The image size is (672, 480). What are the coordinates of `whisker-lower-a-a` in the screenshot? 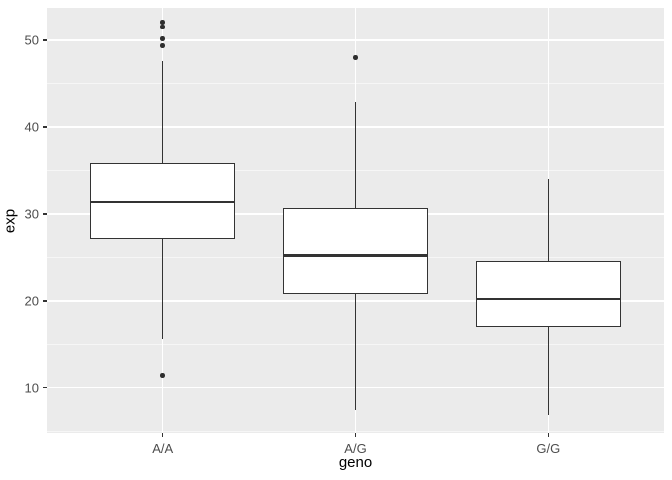 It's located at (162, 289).